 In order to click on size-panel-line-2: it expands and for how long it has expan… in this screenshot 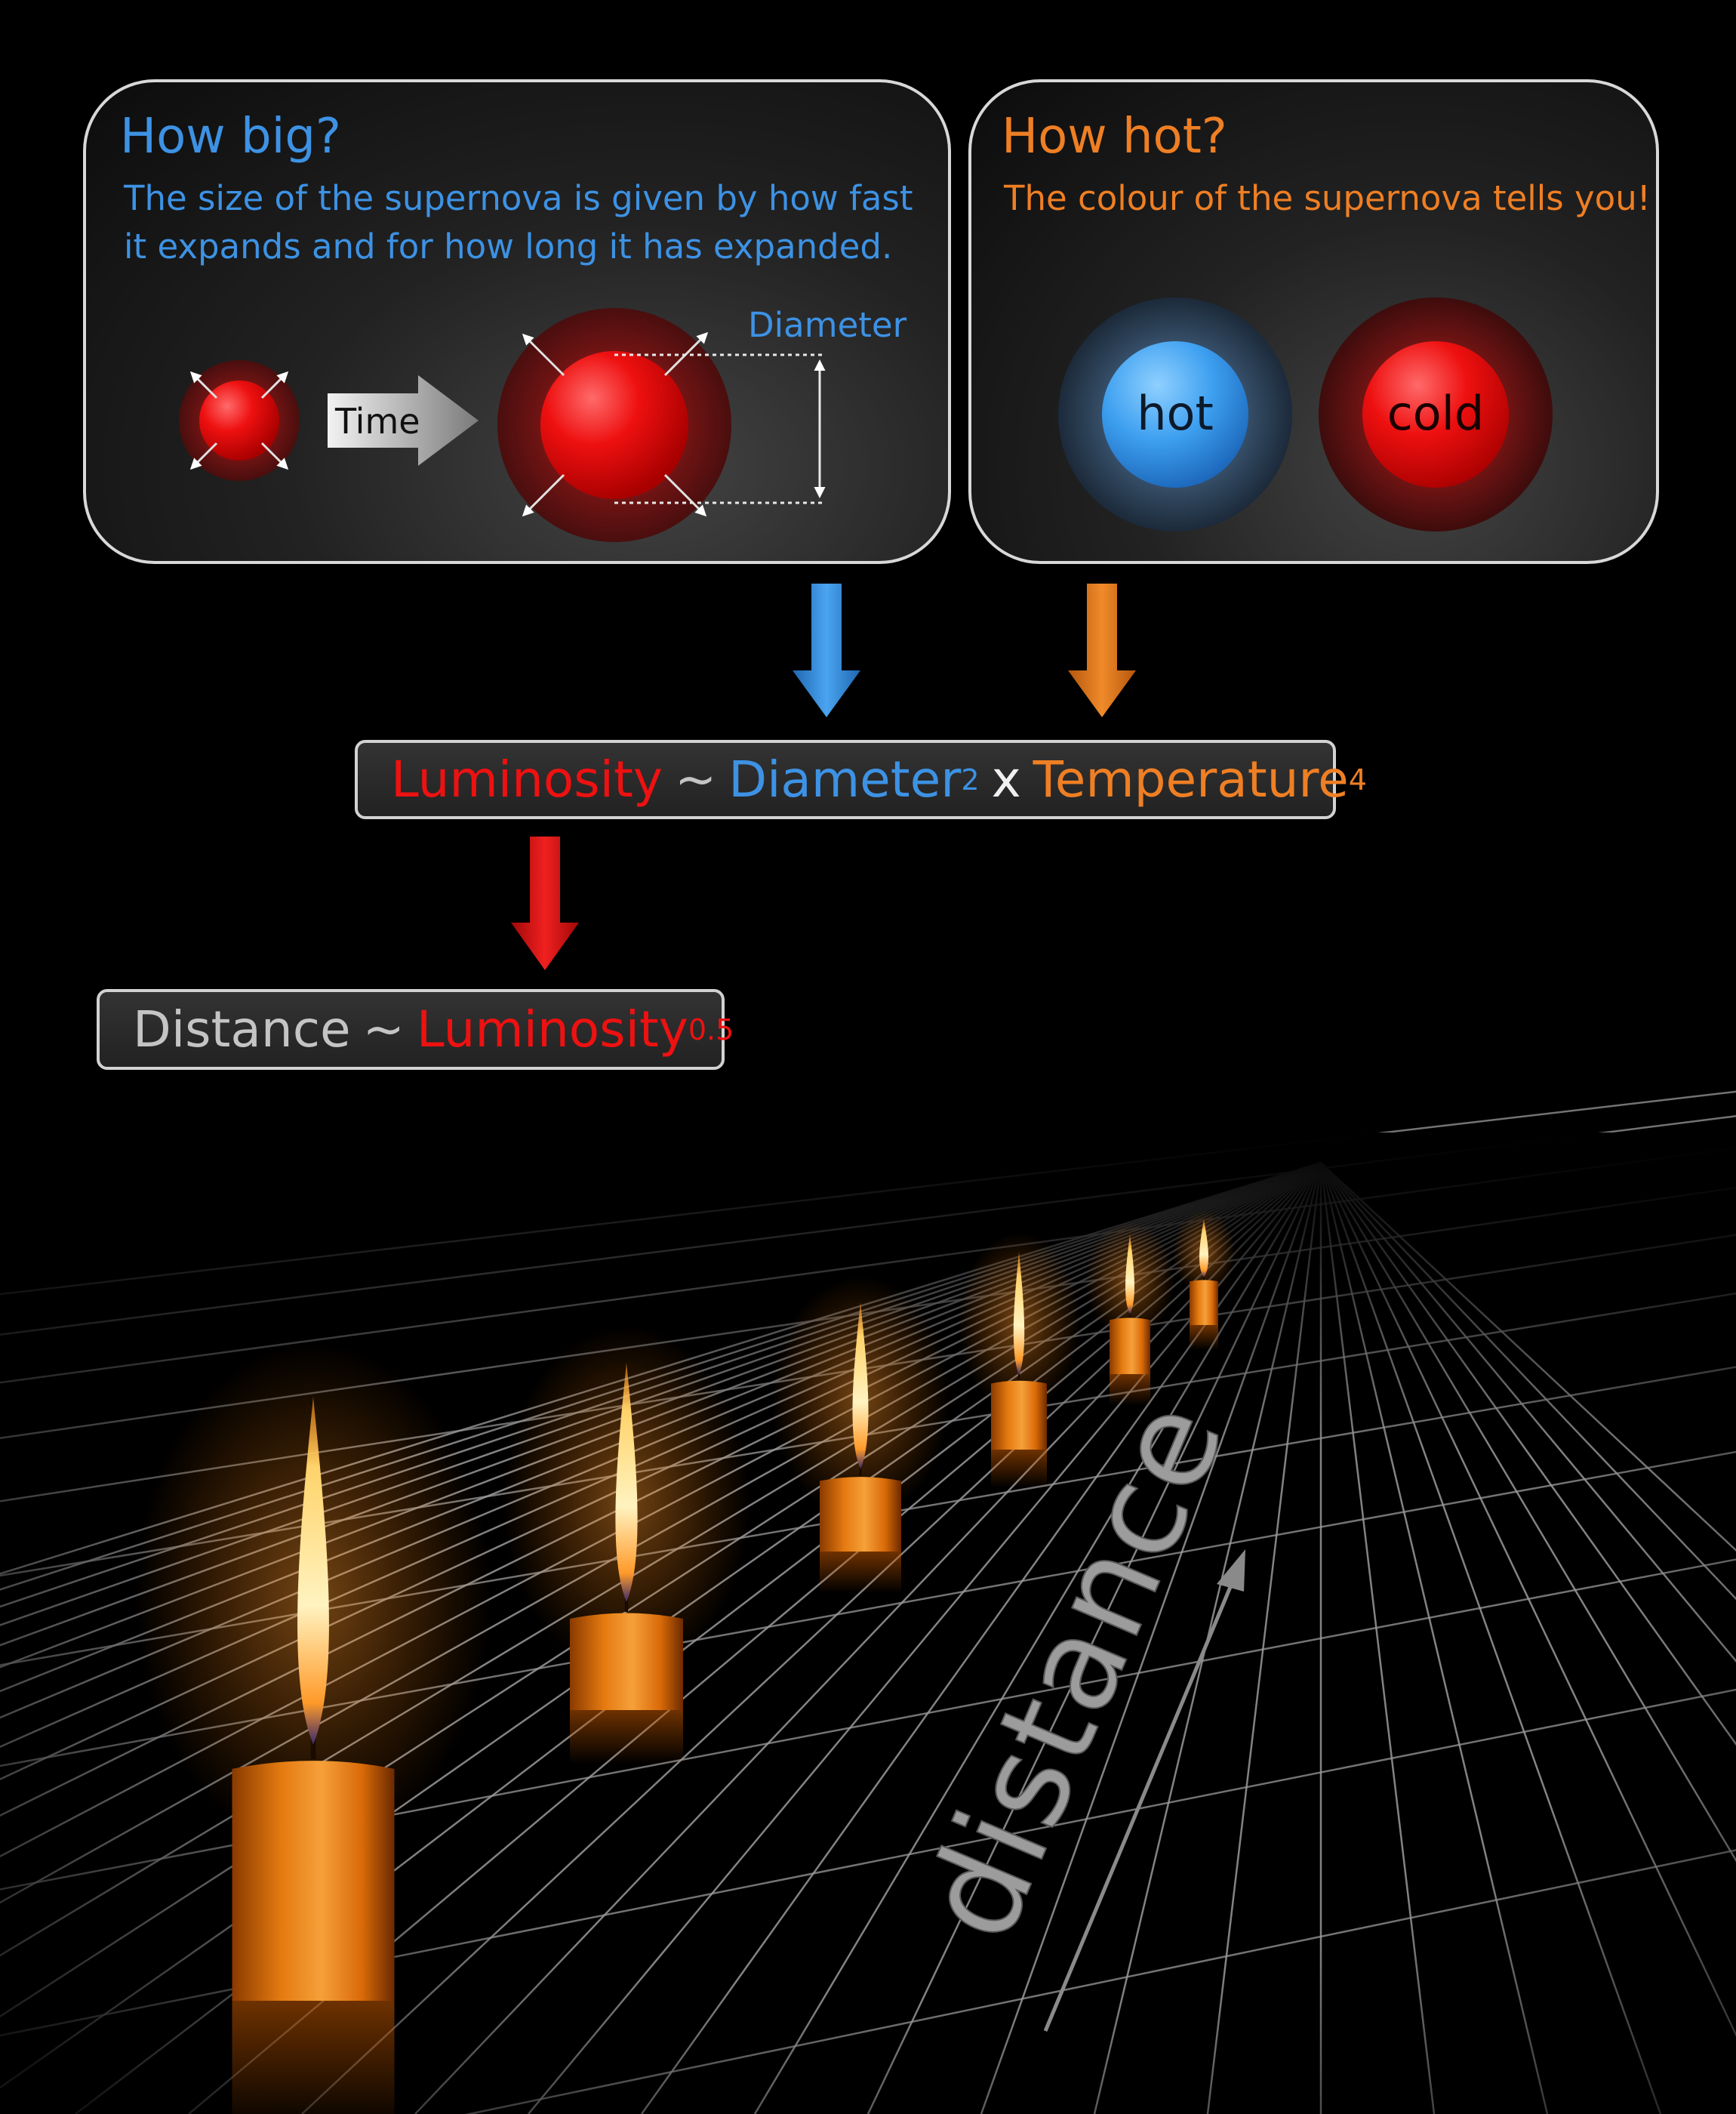, I will do `click(509, 247)`.